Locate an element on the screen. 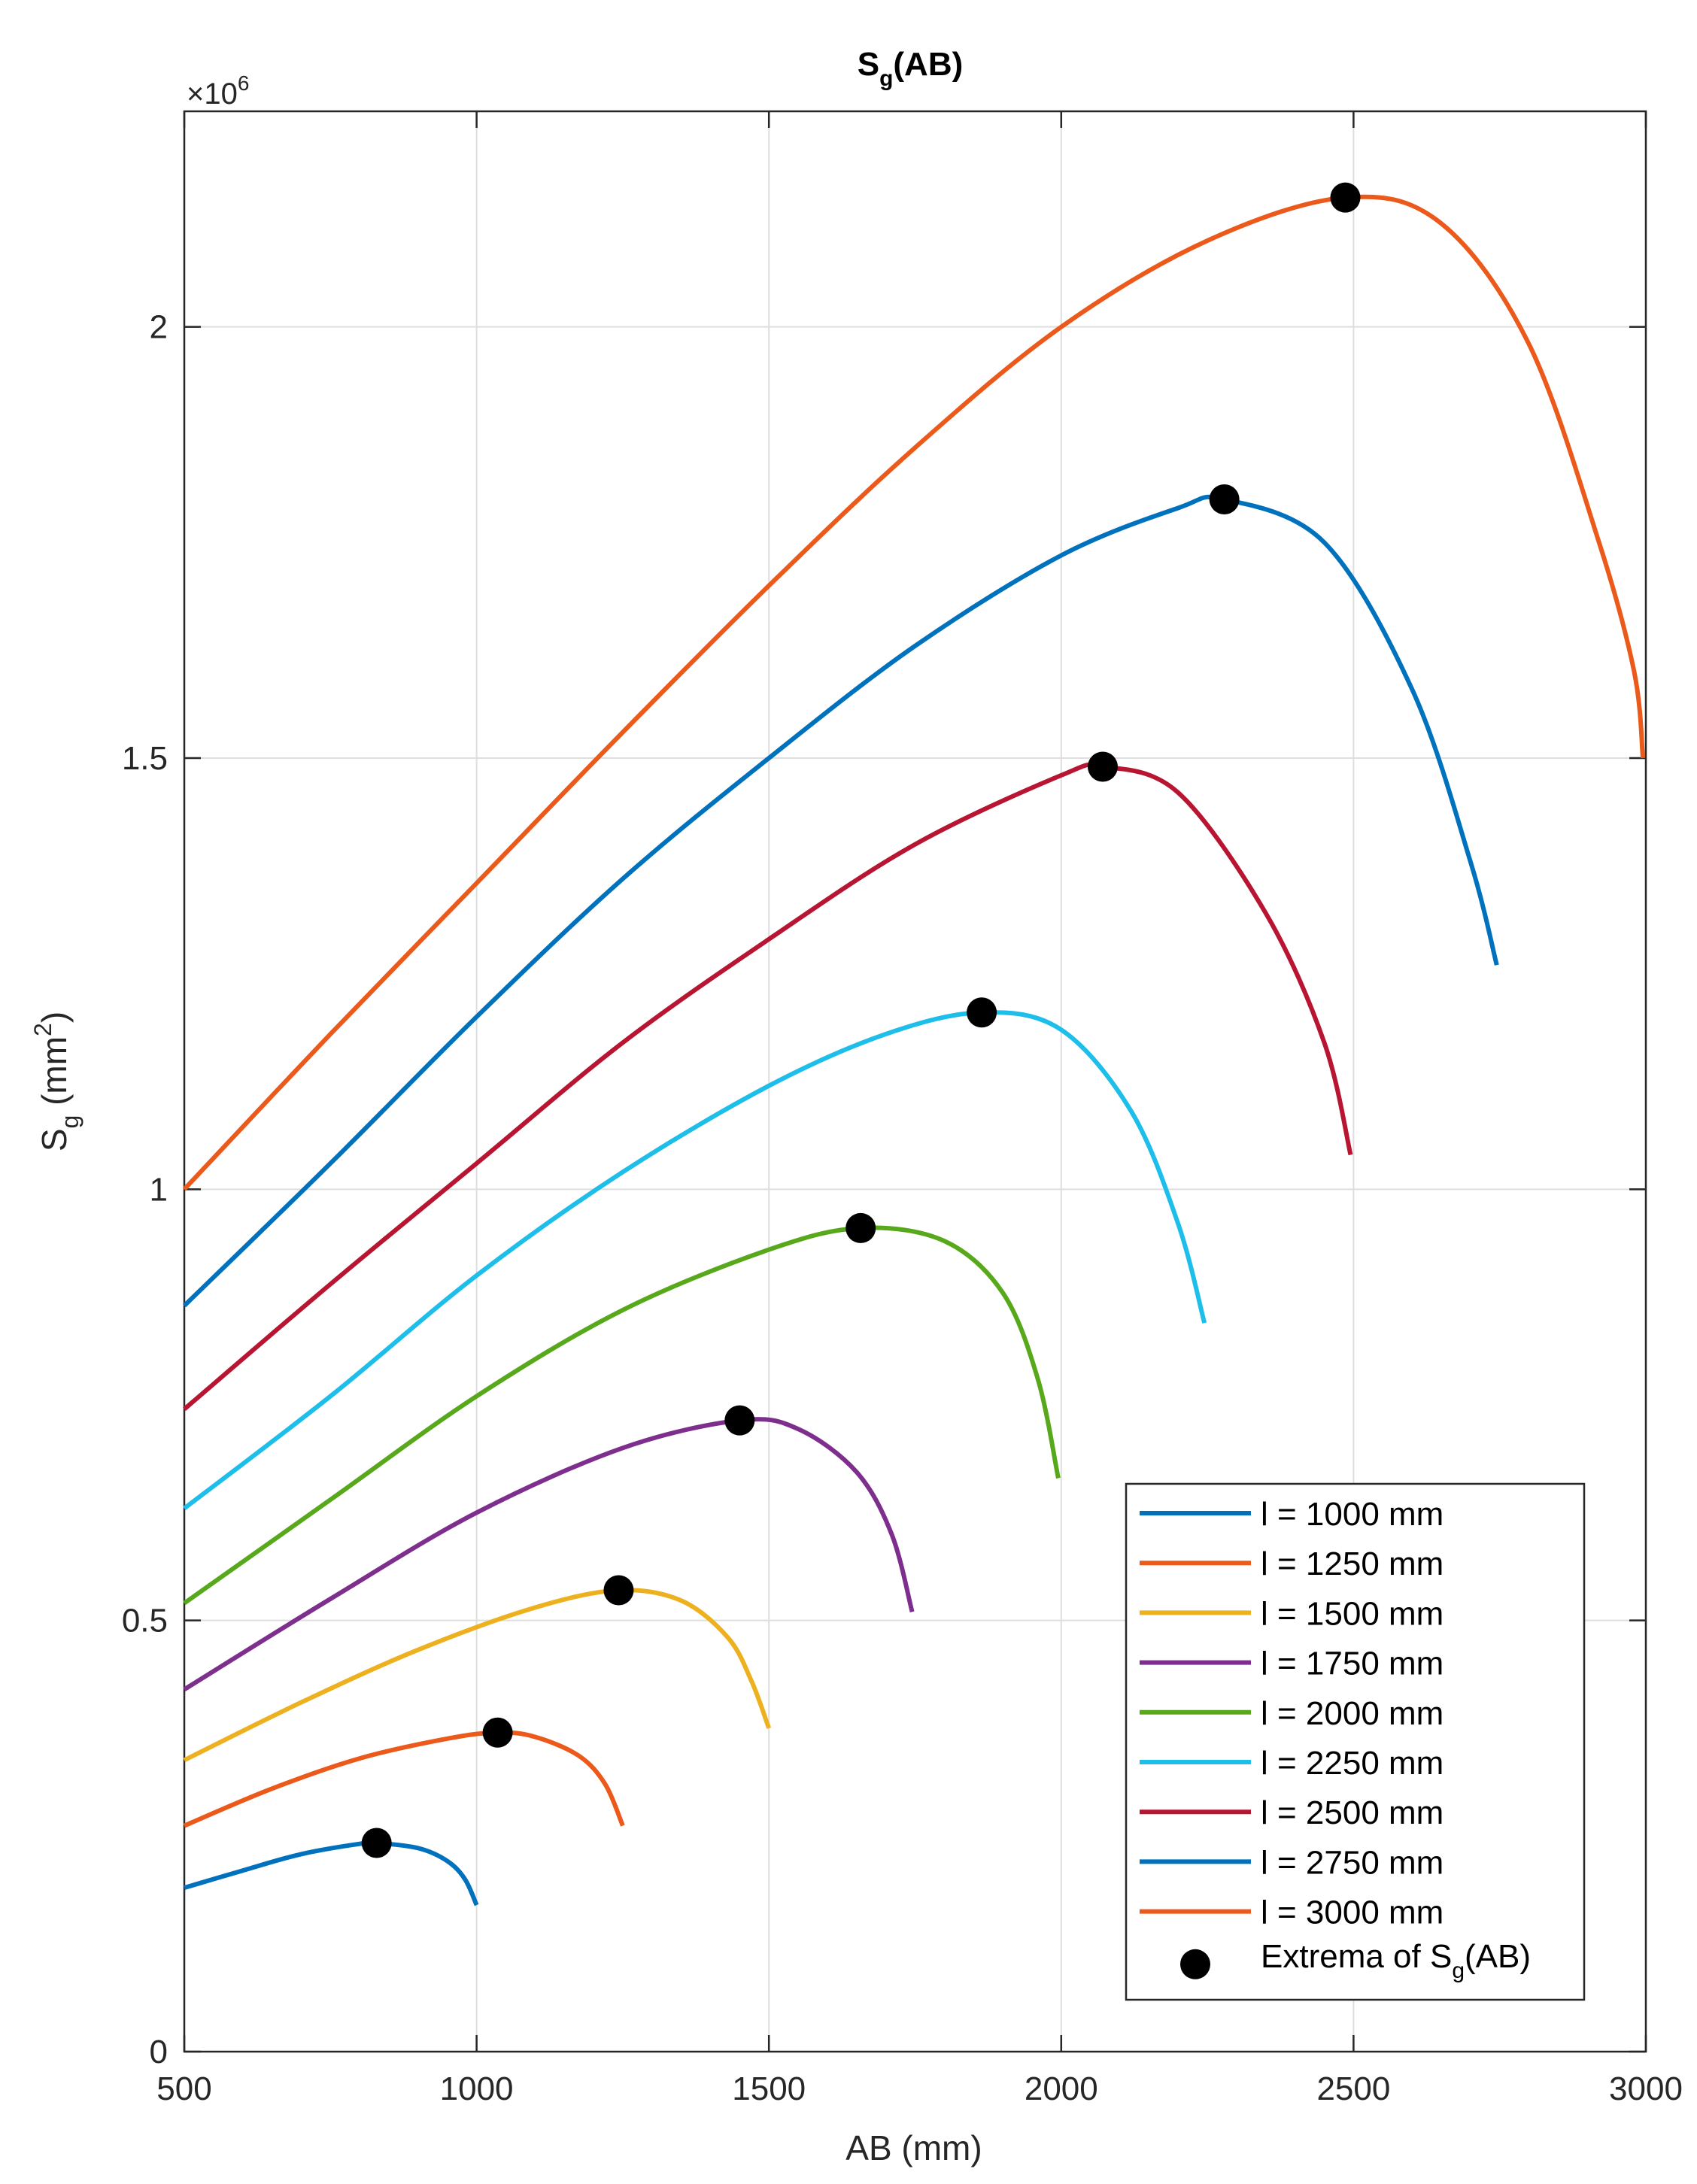  y-tick-label: 1 is located at coordinates (159, 1189).